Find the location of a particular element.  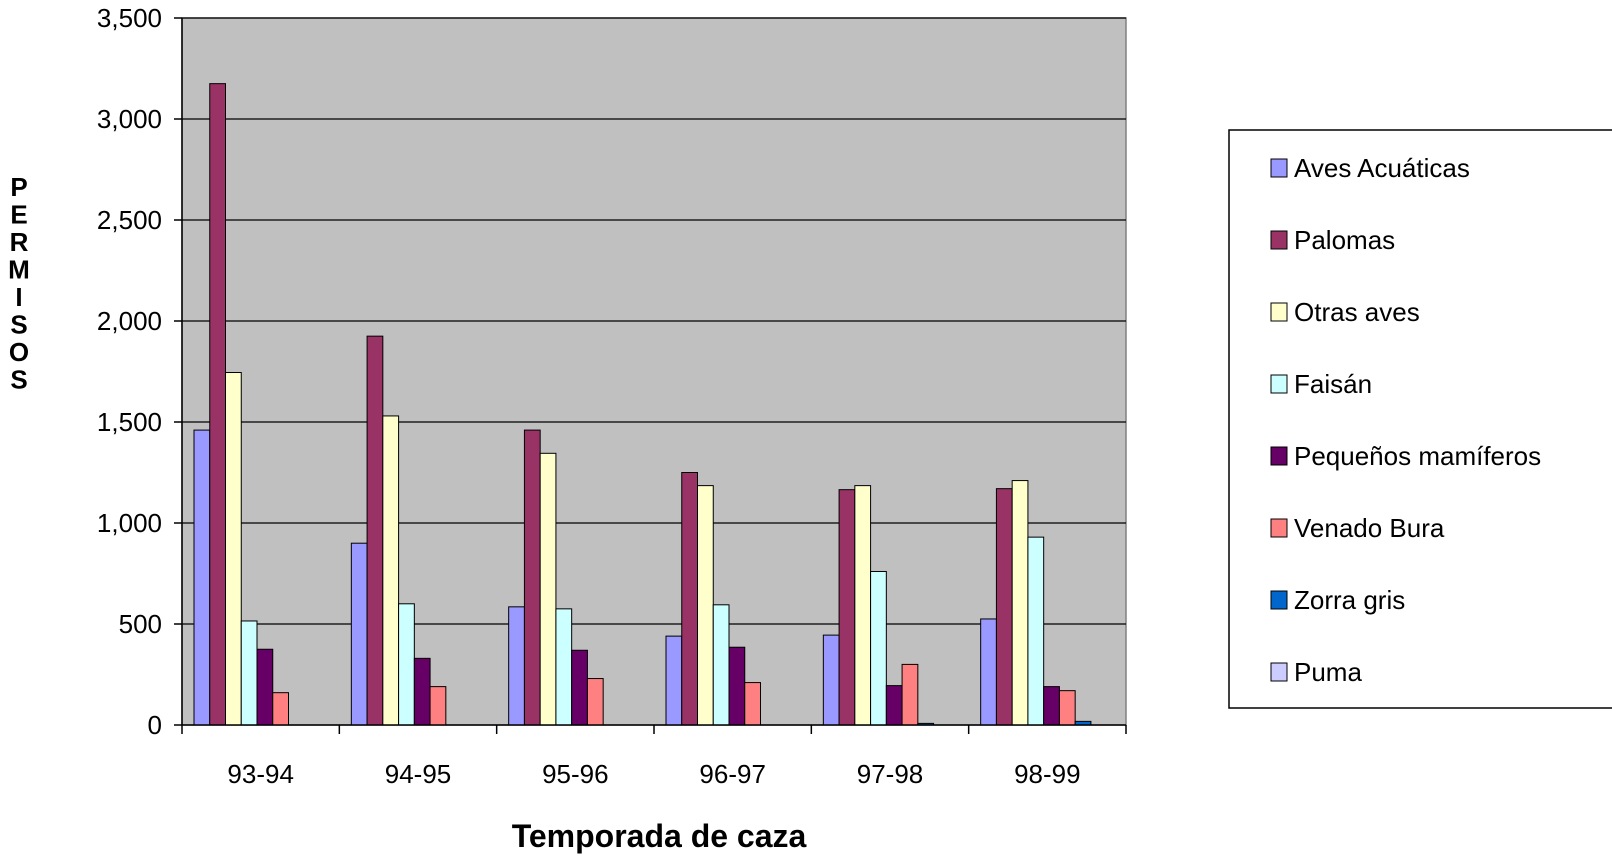

y-axis-title-letter: E is located at coordinates (18, 215).